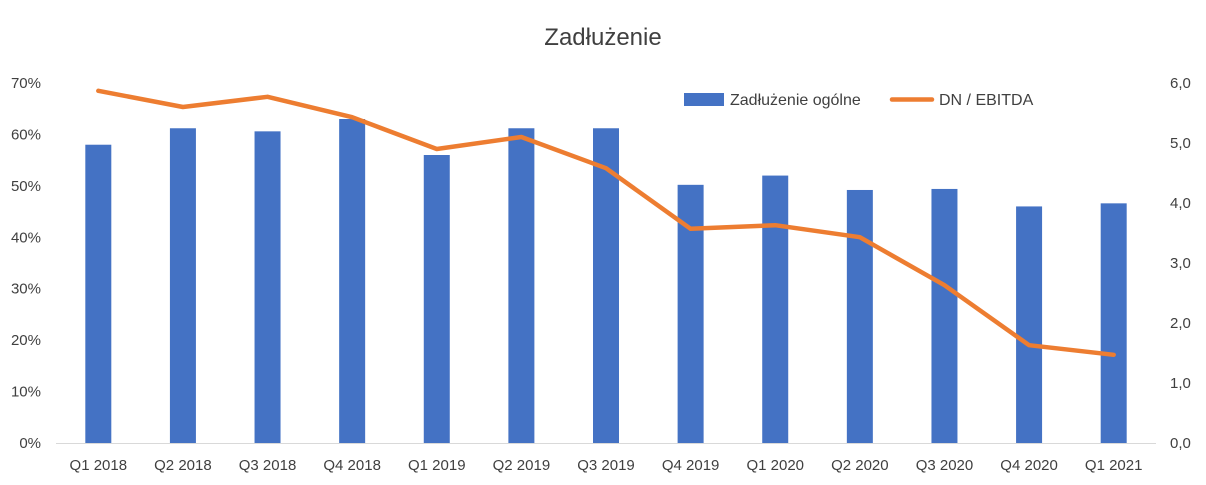 The height and width of the screenshot is (485, 1206). I want to click on right-axis-tick-label: 3,0, so click(1180, 263).